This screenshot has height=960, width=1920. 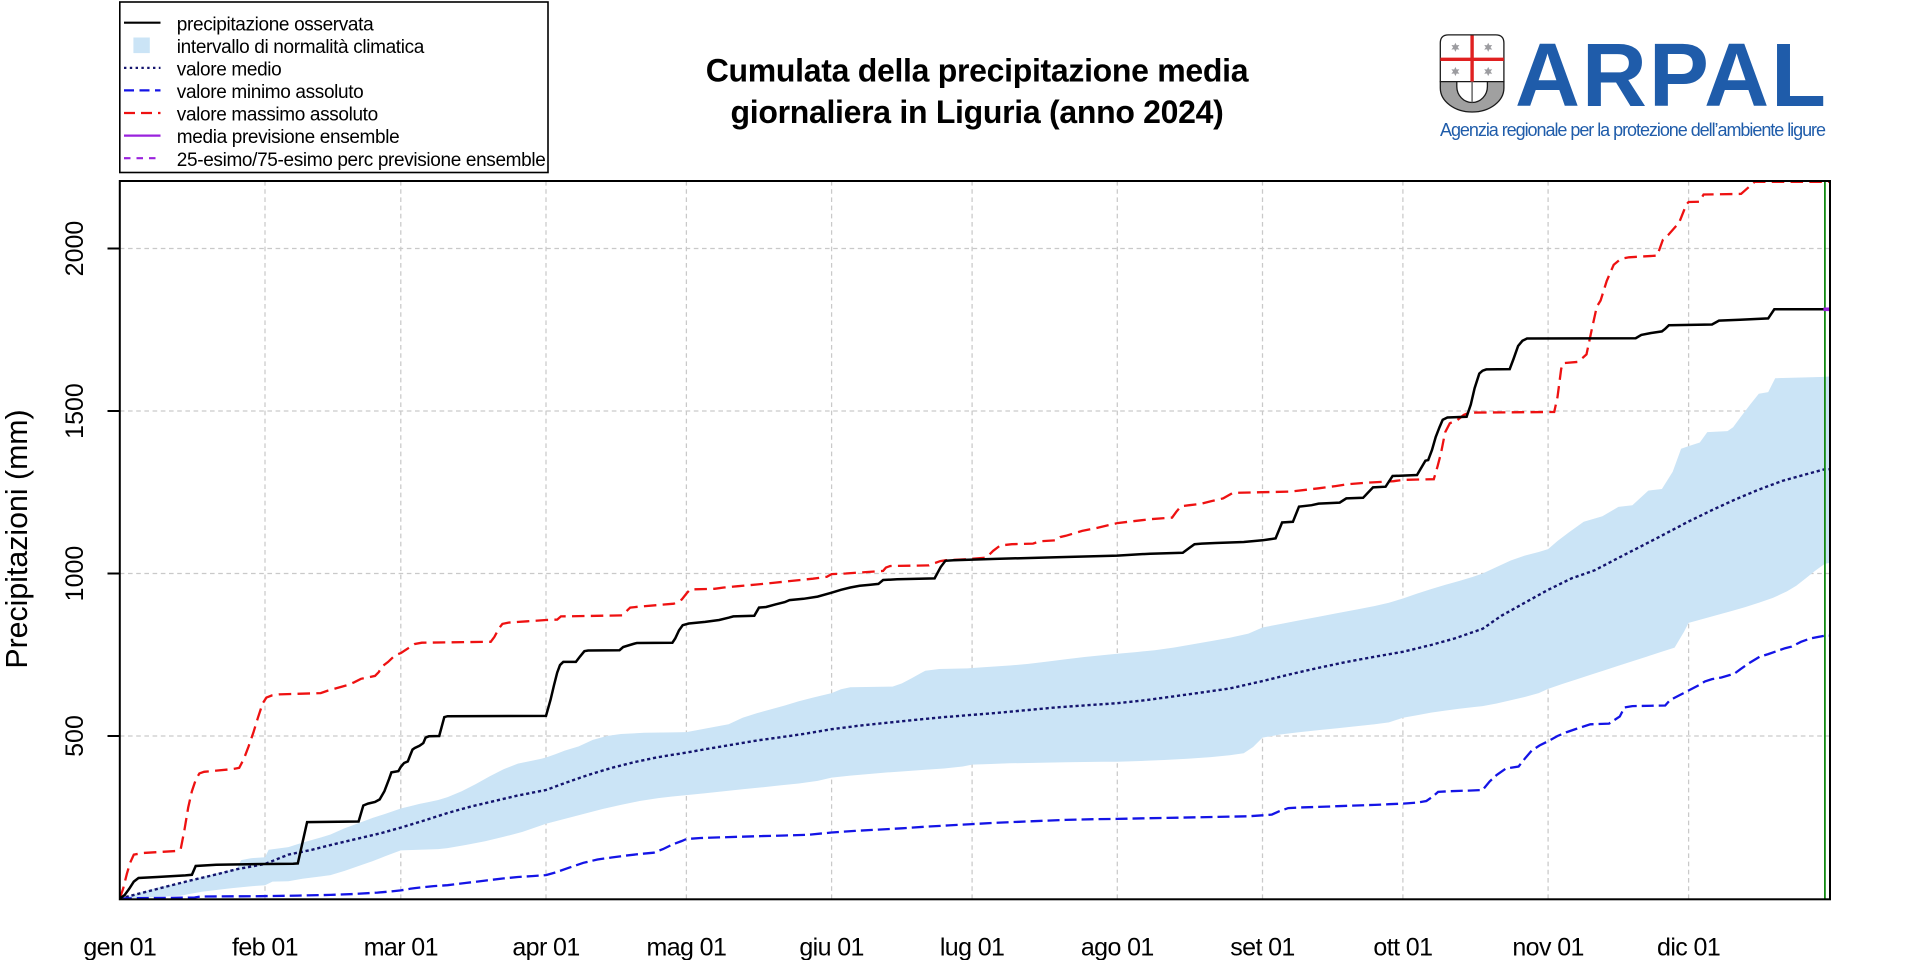 I want to click on svg-text: nov 01, so click(x=1547, y=947).